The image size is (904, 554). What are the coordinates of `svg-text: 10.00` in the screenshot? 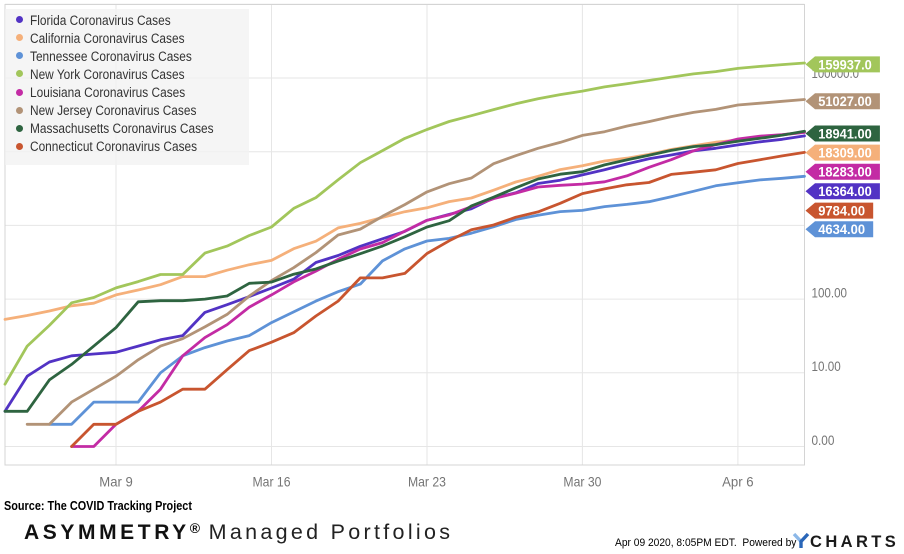 It's located at (826, 366).